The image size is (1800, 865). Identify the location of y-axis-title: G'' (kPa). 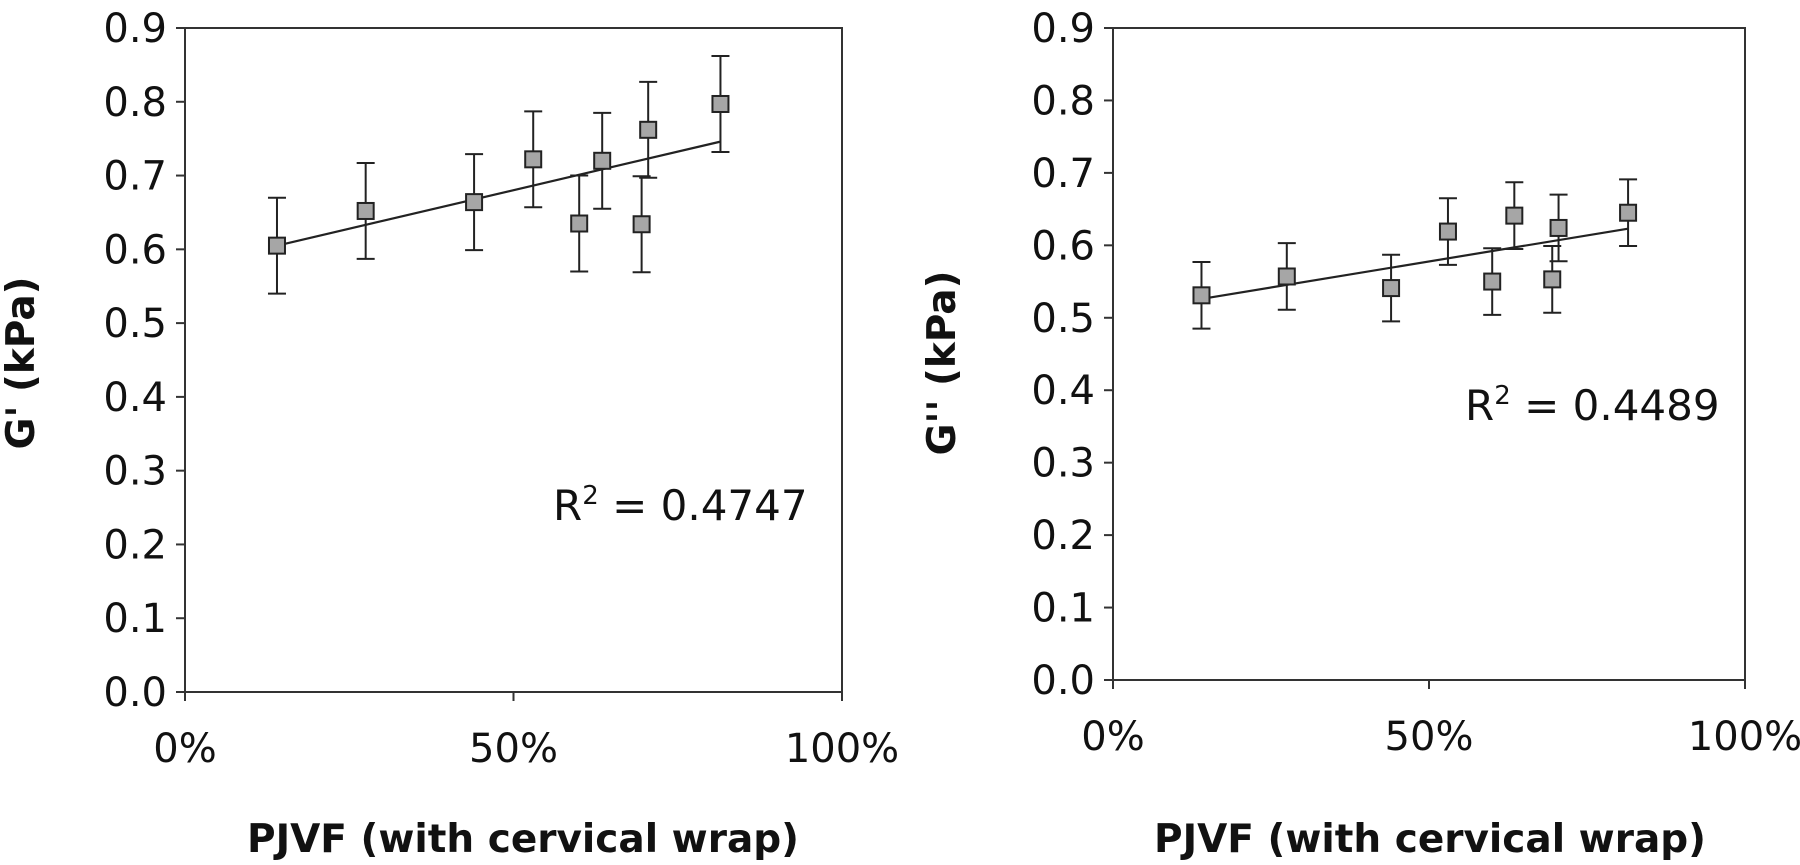
(942, 363).